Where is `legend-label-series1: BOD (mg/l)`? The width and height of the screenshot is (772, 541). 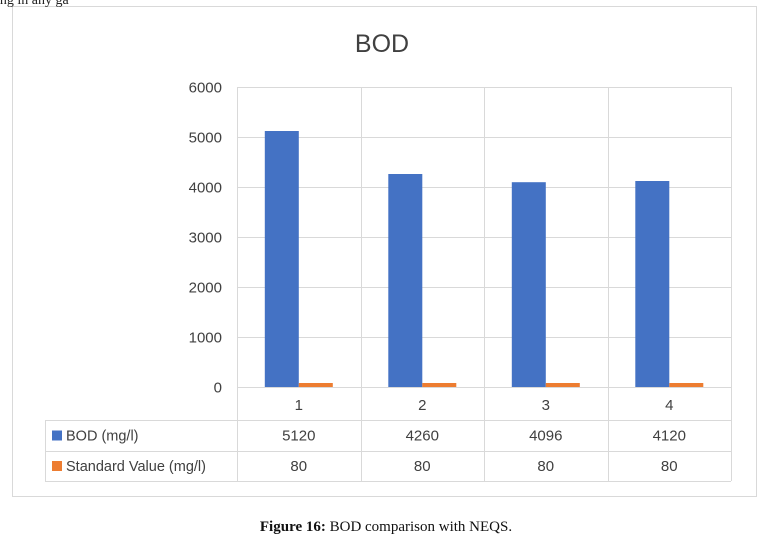
legend-label-series1: BOD (mg/l) is located at coordinates (102, 437).